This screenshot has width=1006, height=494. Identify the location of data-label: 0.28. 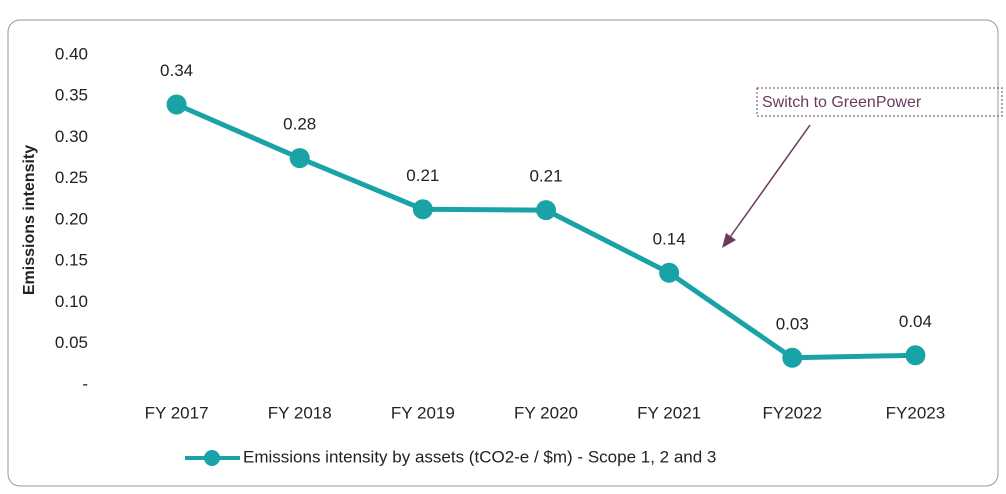
(299, 124).